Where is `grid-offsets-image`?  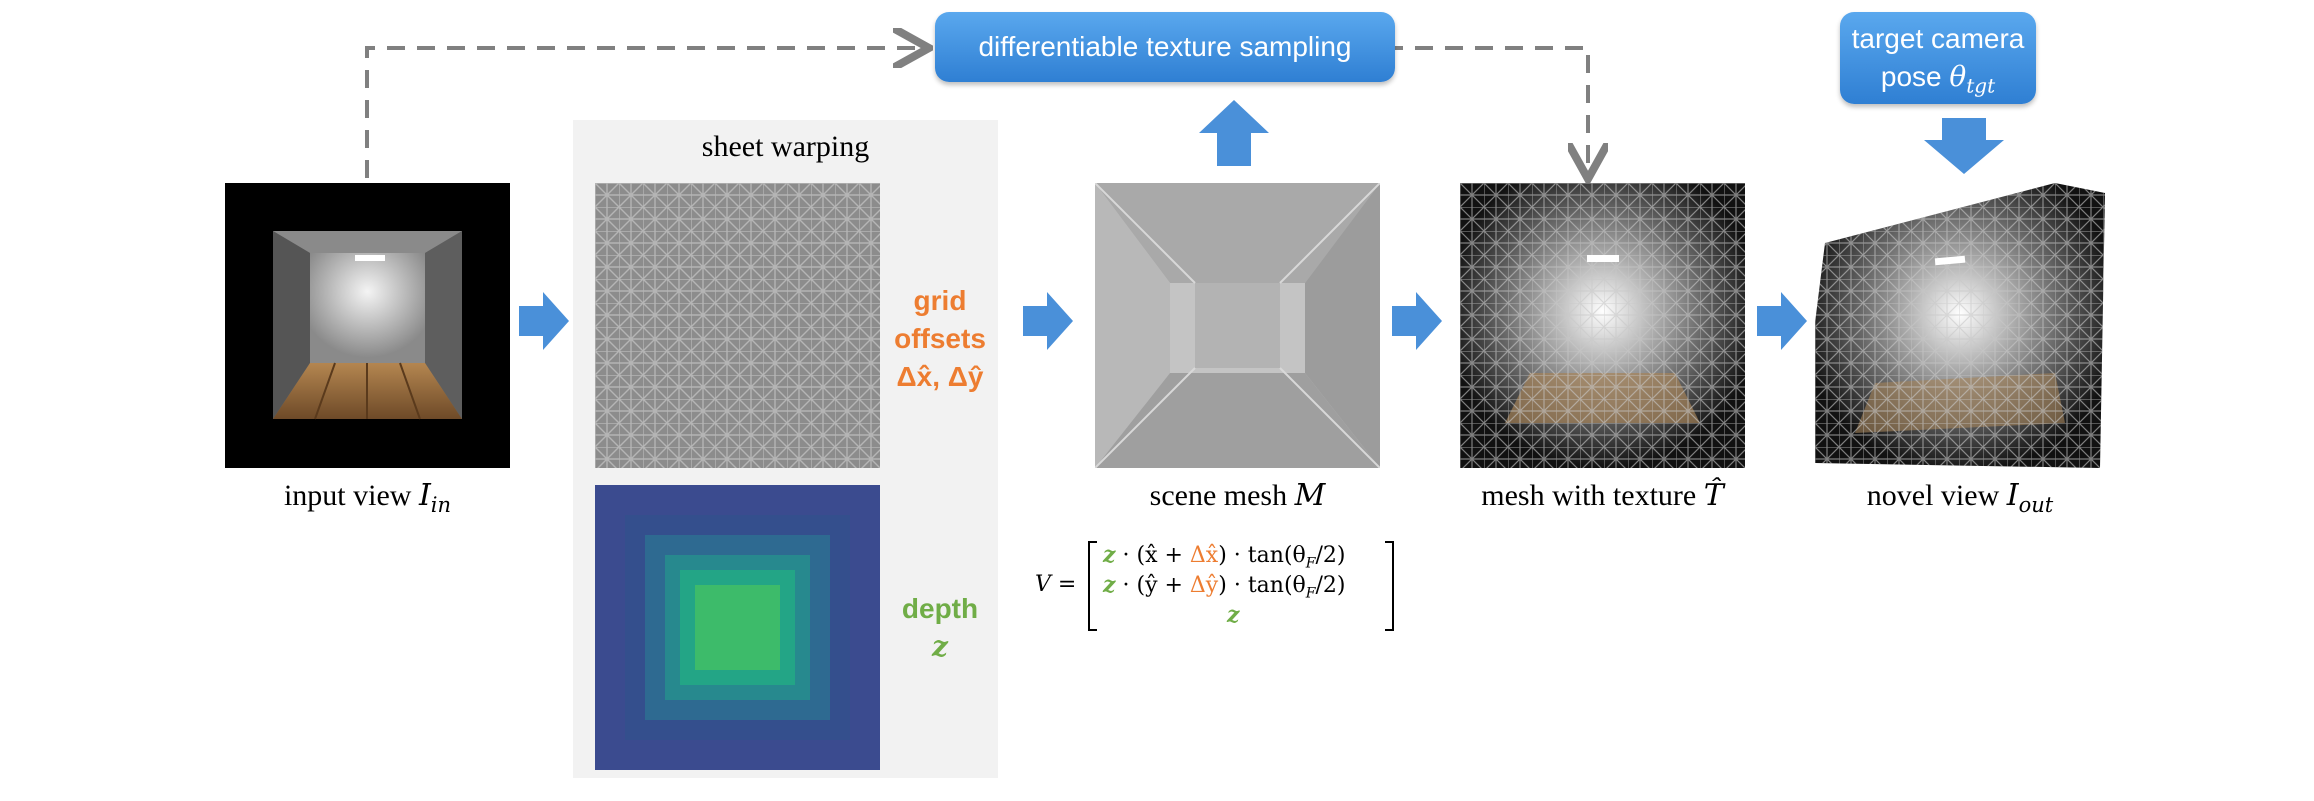 grid-offsets-image is located at coordinates (737, 325).